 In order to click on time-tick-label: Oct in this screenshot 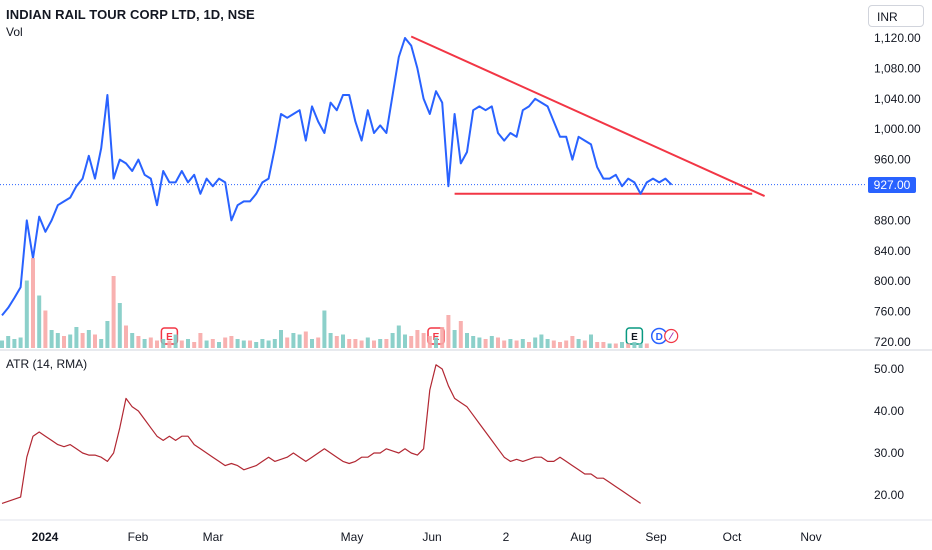, I will do `click(732, 537)`.